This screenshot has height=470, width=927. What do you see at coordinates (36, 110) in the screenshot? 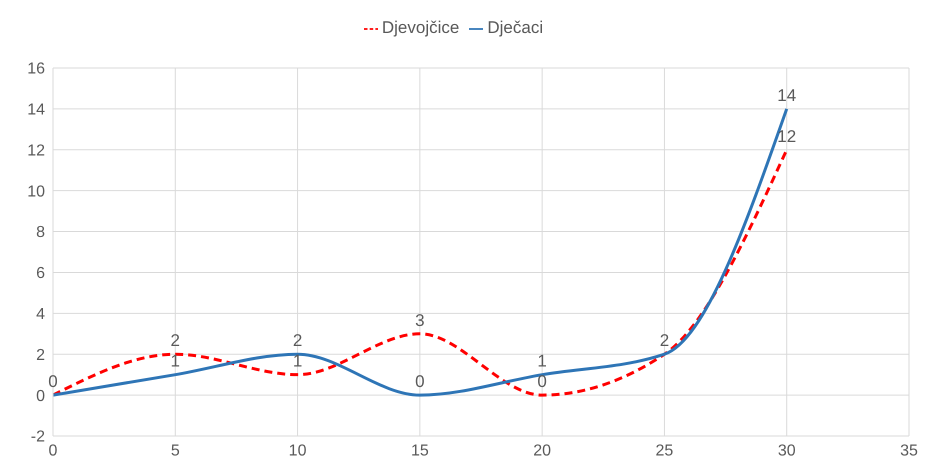
I see `y-tick-label: 14` at bounding box center [36, 110].